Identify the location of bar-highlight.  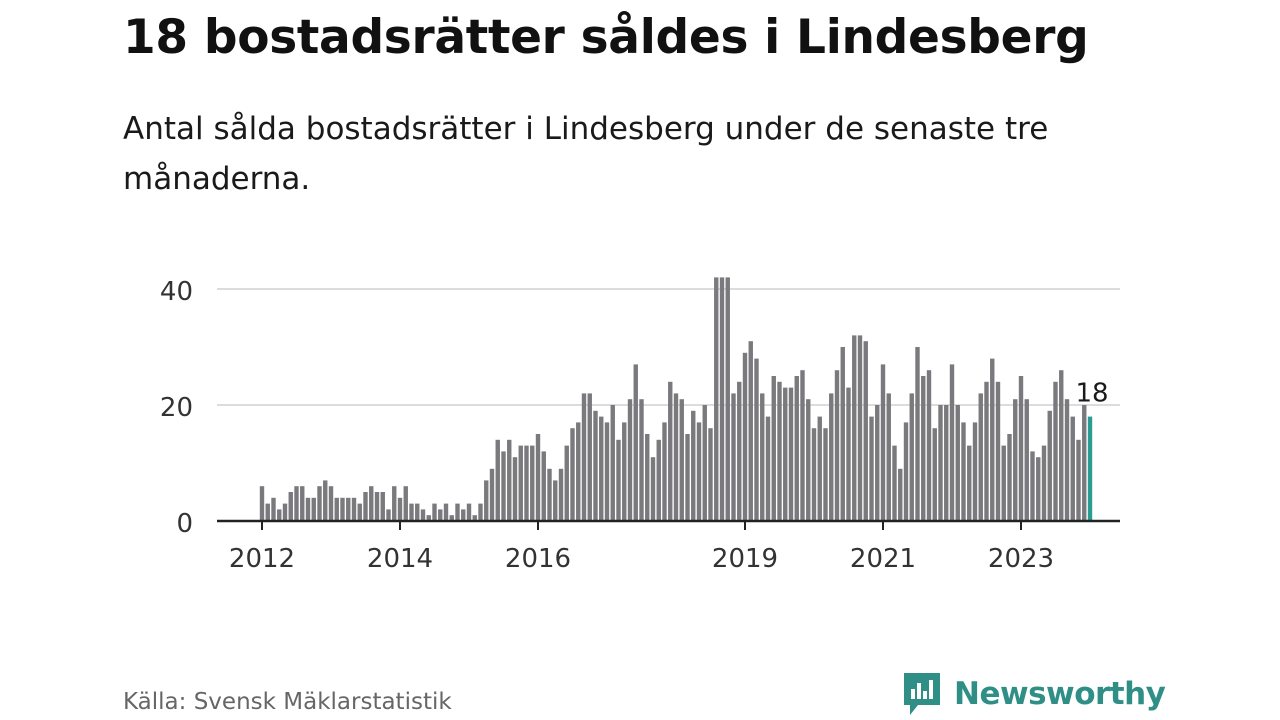
(1090, 468).